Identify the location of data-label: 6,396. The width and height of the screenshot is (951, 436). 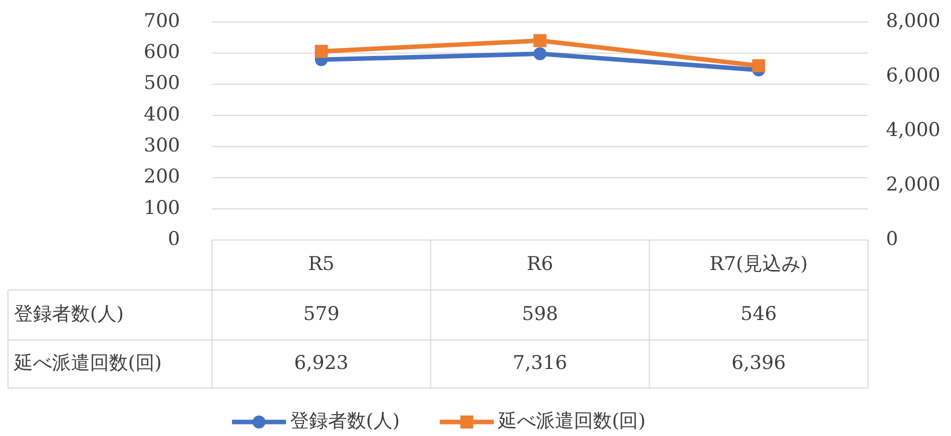
(758, 363).